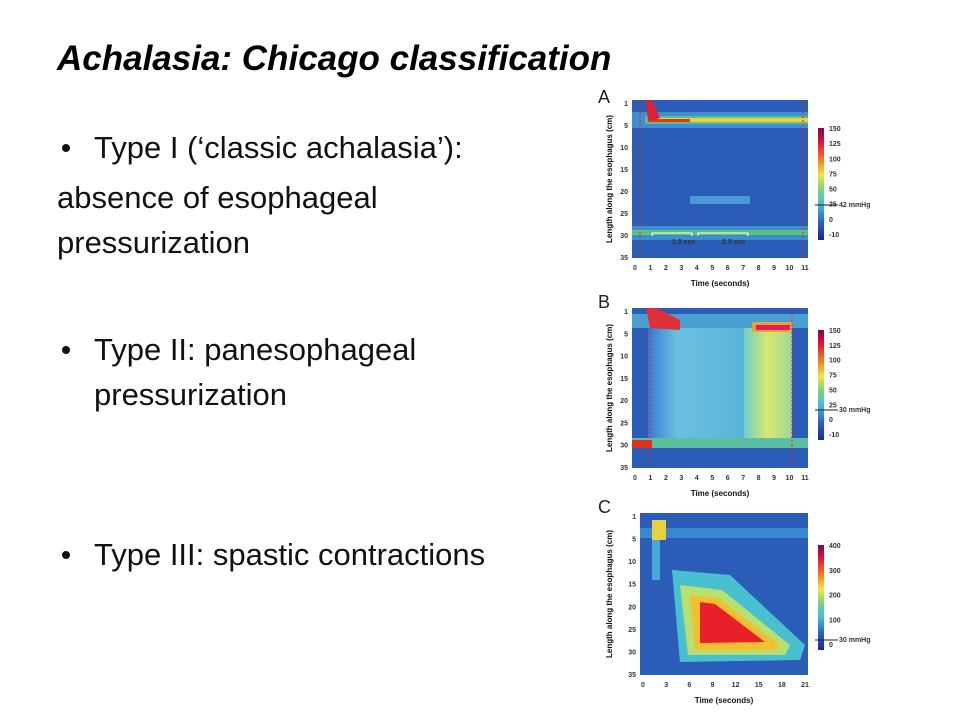 The height and width of the screenshot is (715, 953). Describe the element at coordinates (604, 507) in the screenshot. I see `panel-letter: C` at that location.